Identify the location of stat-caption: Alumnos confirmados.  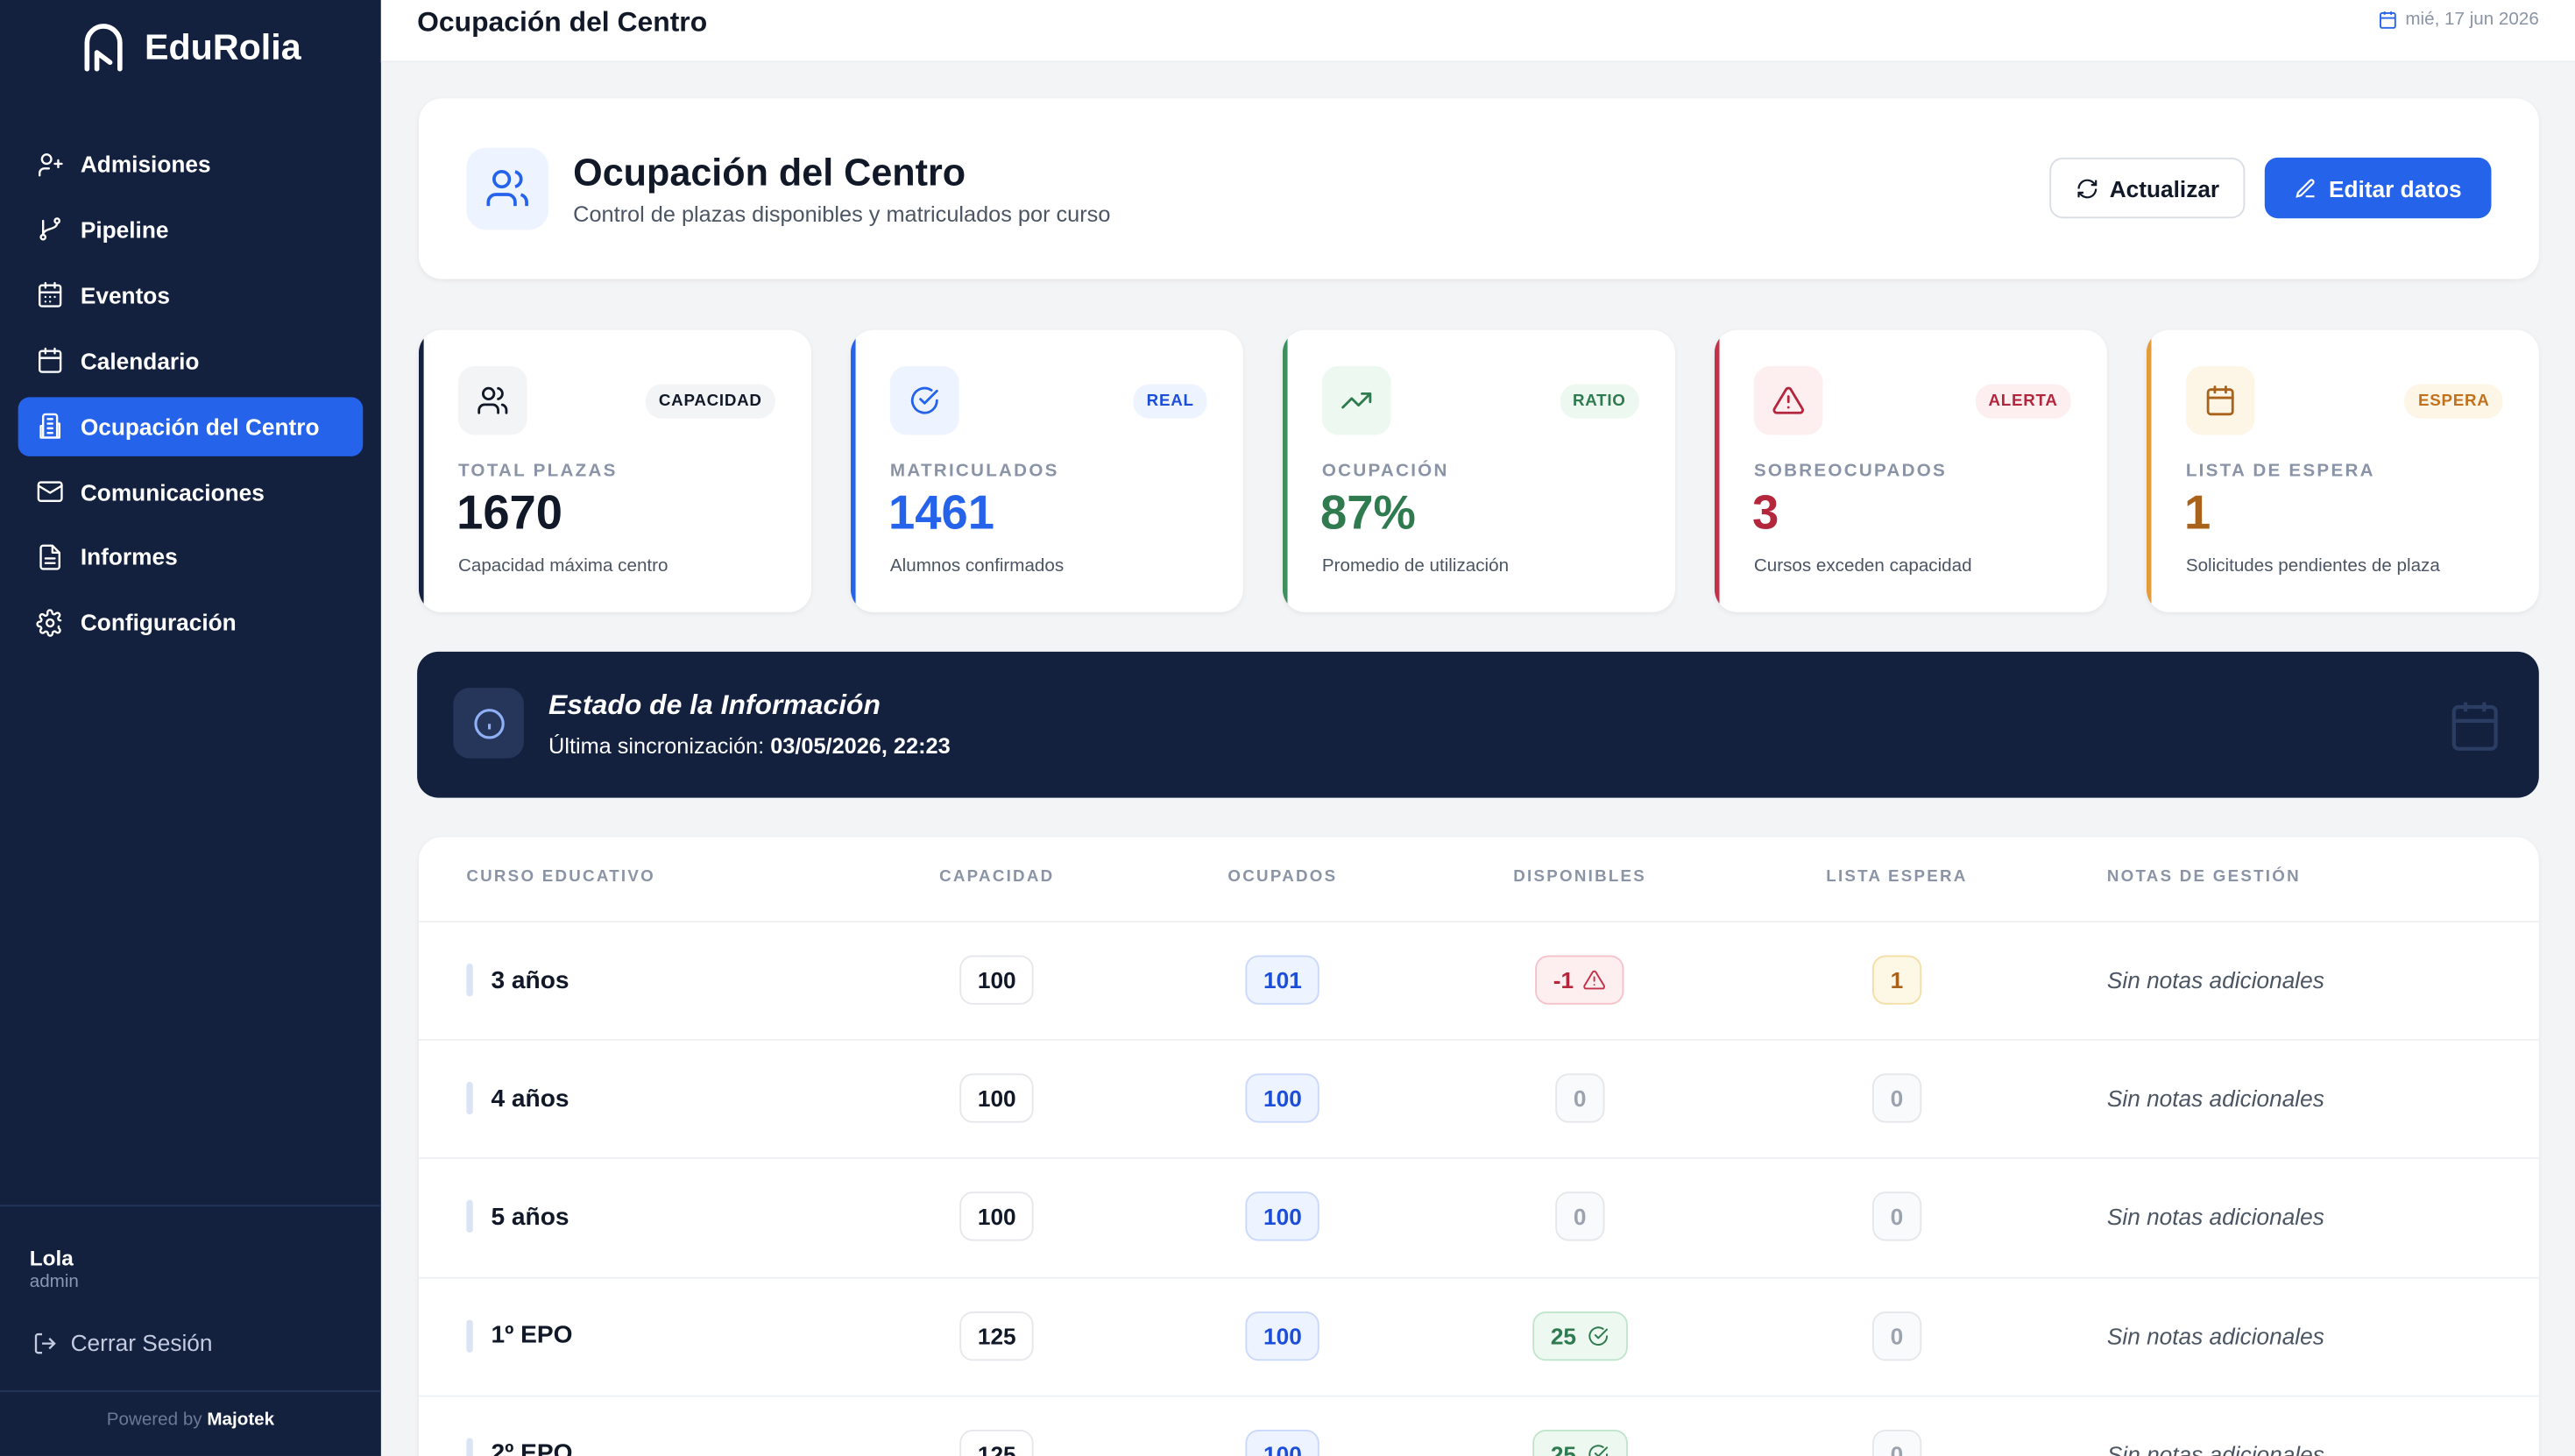
(977, 566).